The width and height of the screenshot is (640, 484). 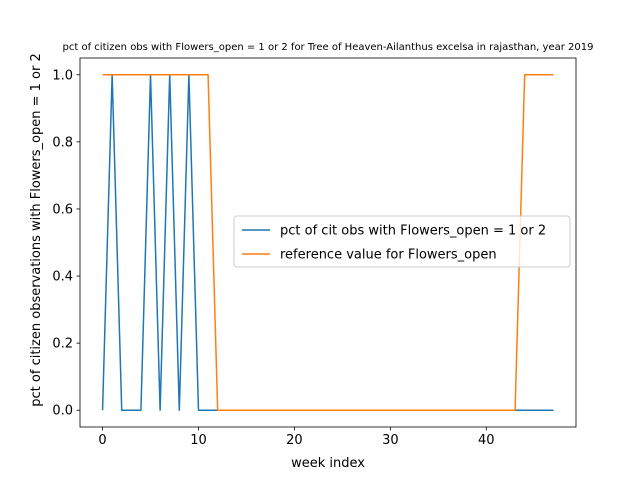 I want to click on x-tick-label: 10, so click(x=198, y=440).